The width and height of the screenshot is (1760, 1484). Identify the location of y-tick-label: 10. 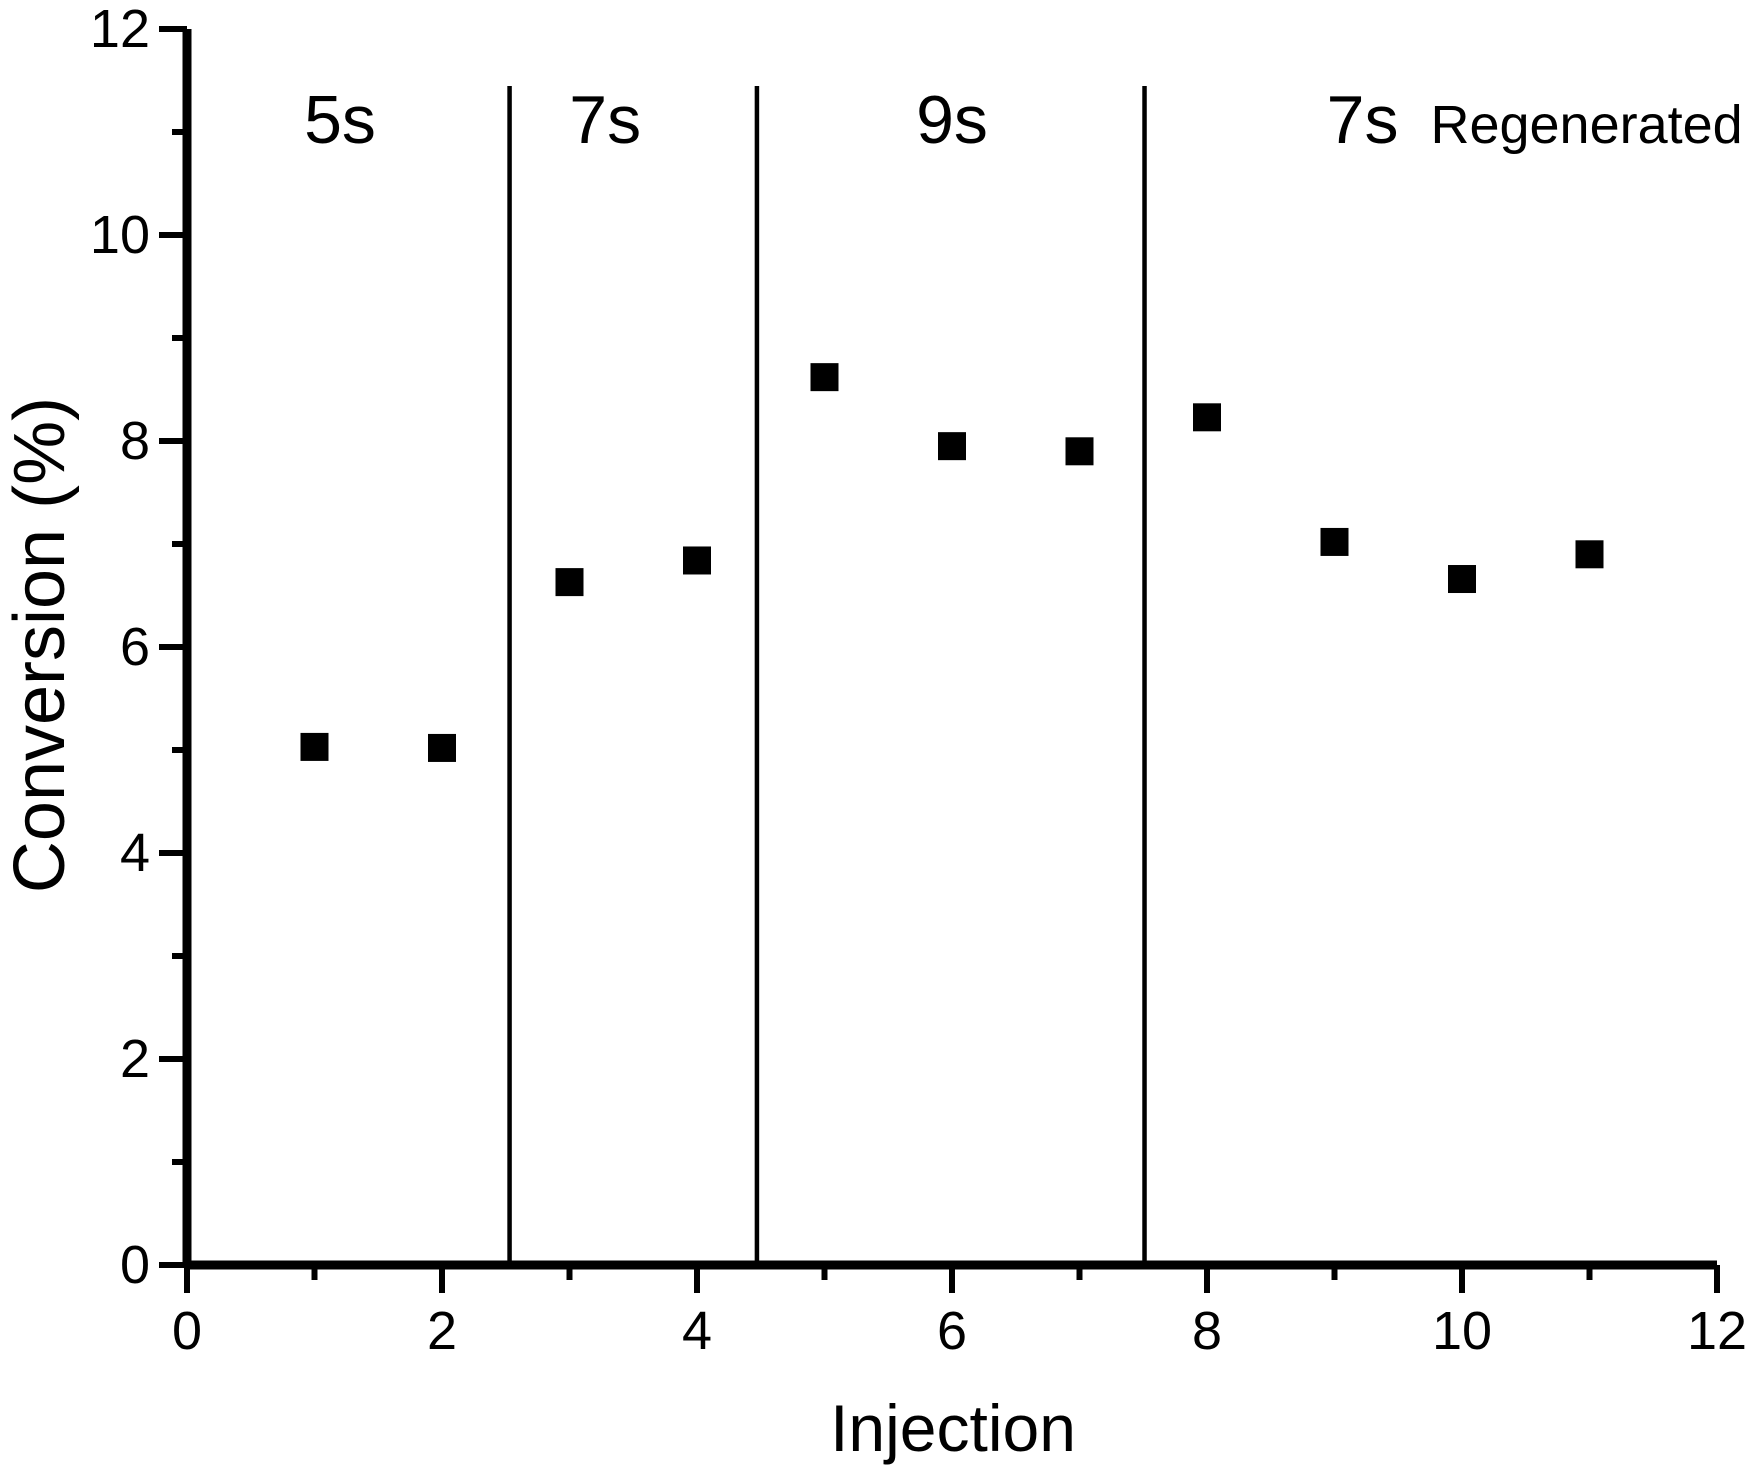
(120, 235).